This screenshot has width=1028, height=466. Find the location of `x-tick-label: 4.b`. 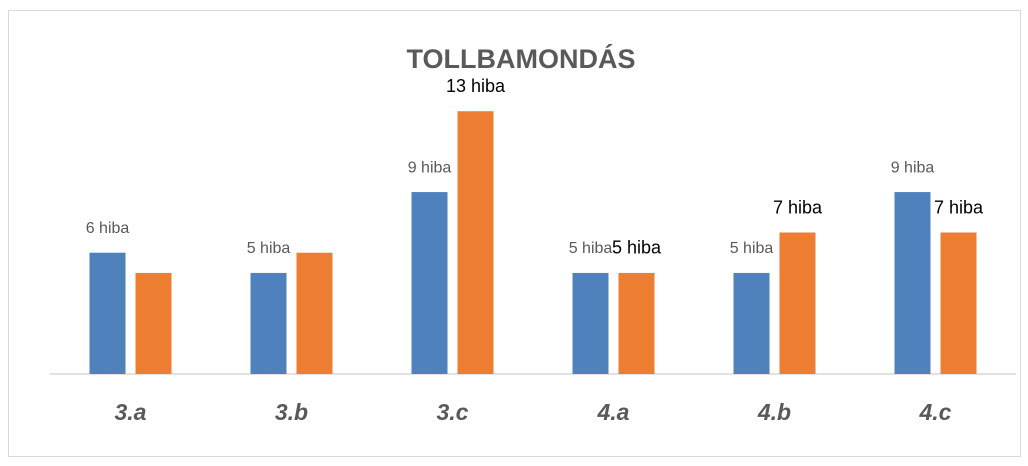

x-tick-label: 4.b is located at coordinates (774, 412).